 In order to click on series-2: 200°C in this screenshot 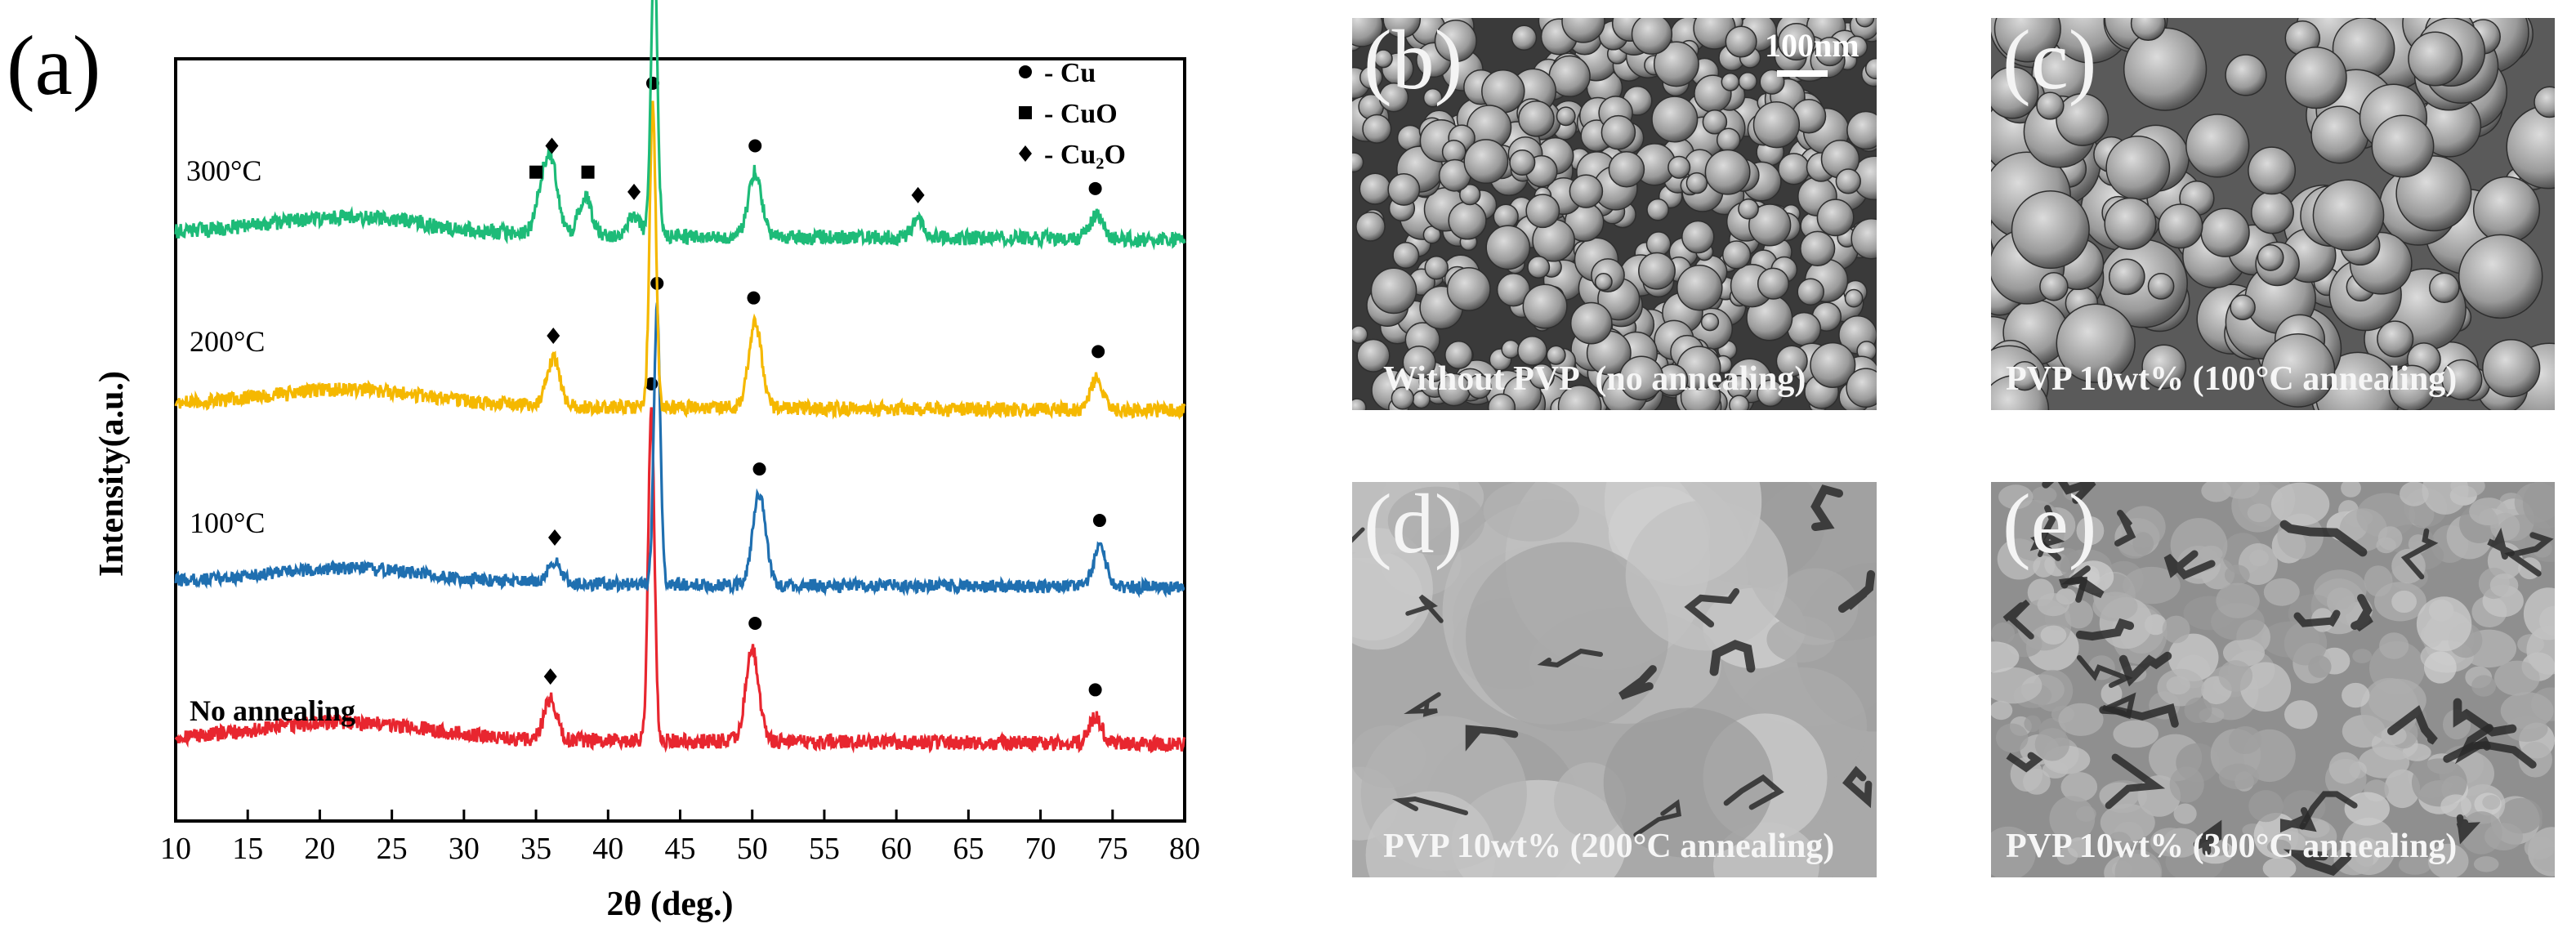, I will do `click(680, 249)`.